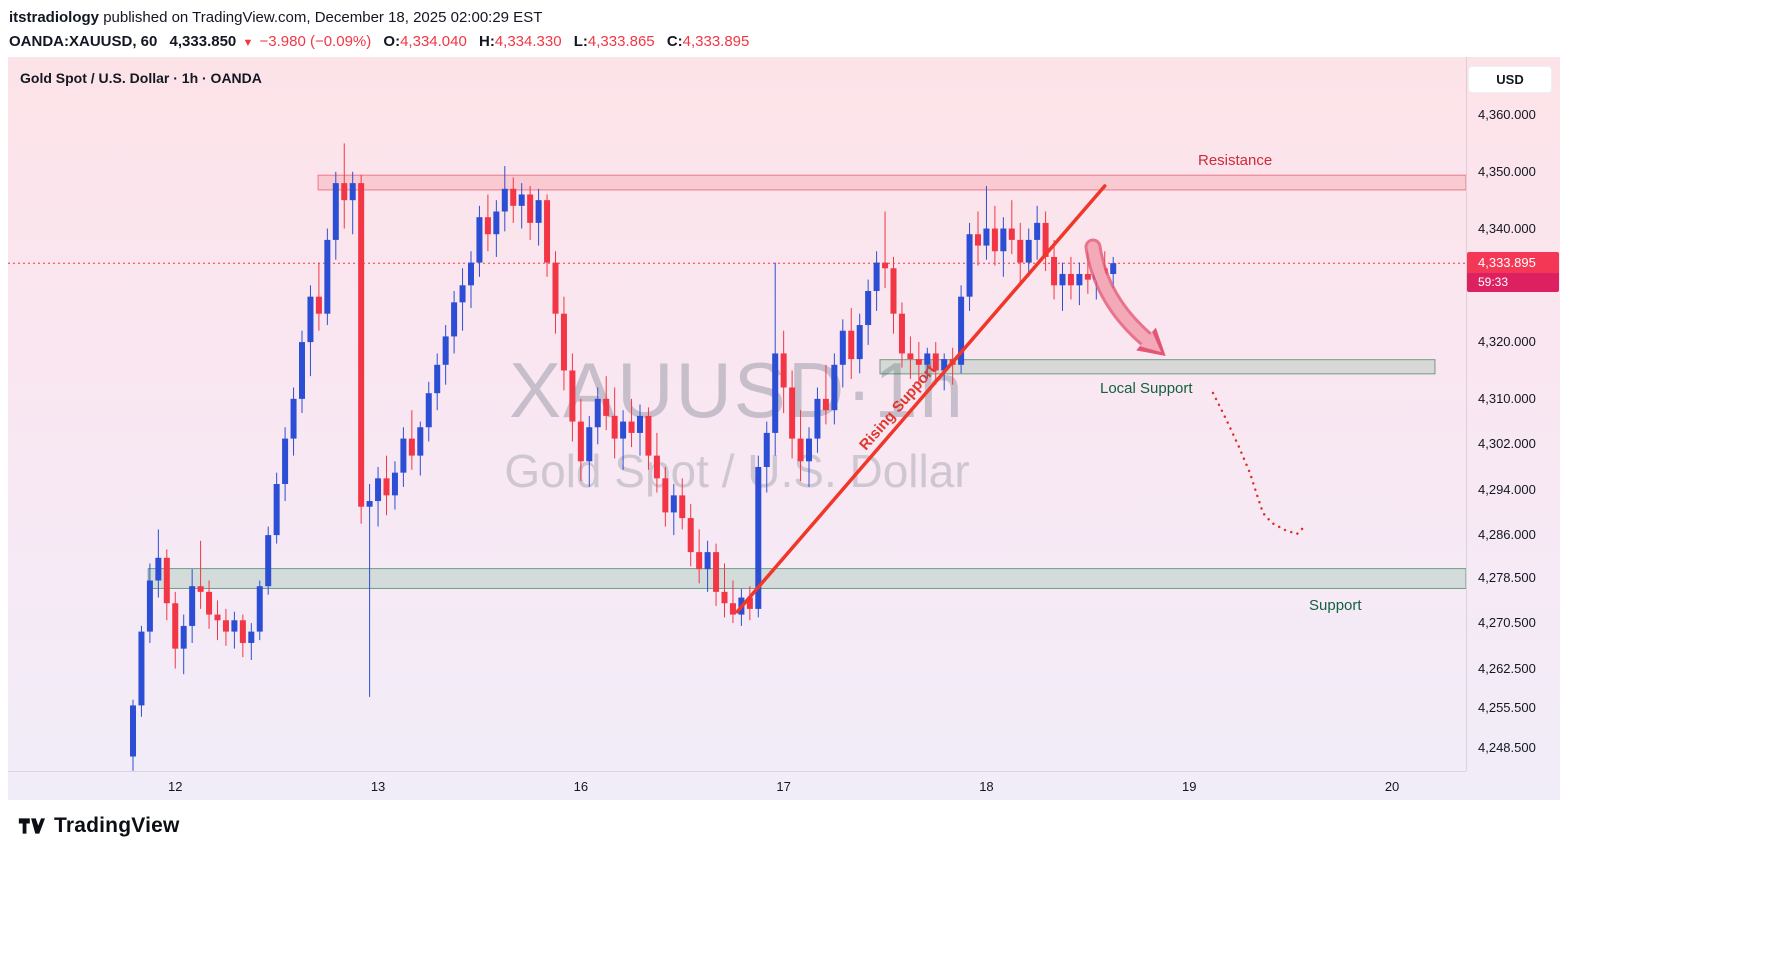 The width and height of the screenshot is (1785, 965). I want to click on high-label: H:, so click(487, 41).